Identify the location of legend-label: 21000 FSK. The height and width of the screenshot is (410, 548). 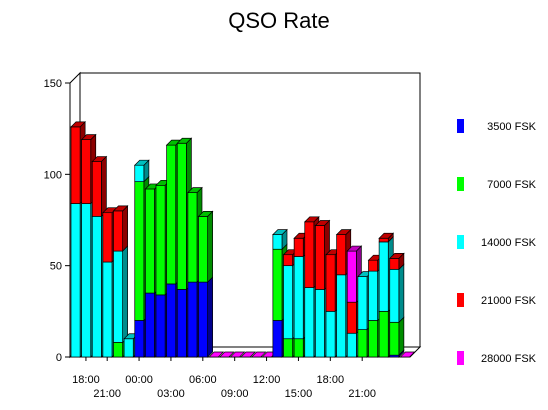
(509, 301).